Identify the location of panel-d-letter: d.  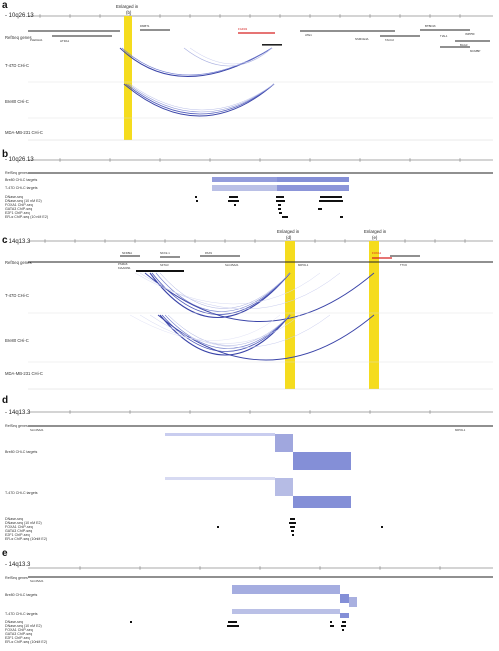
(5, 400).